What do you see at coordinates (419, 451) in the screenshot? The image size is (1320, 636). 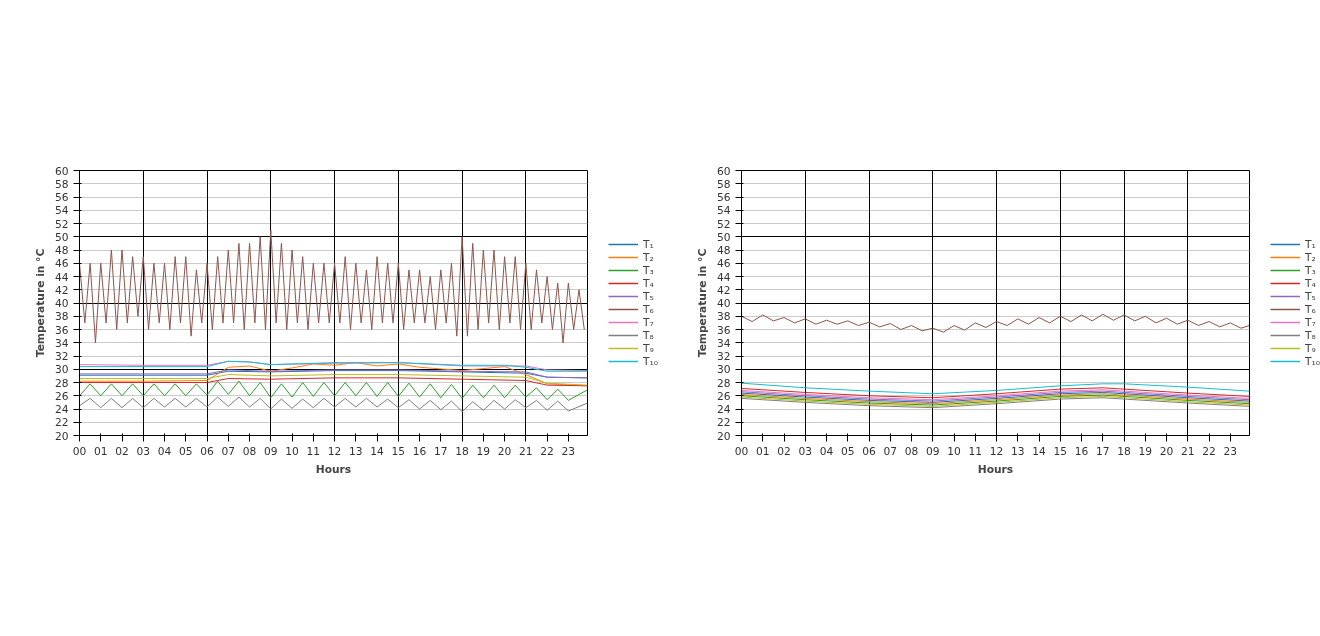 I see `x-tick-label: 16` at bounding box center [419, 451].